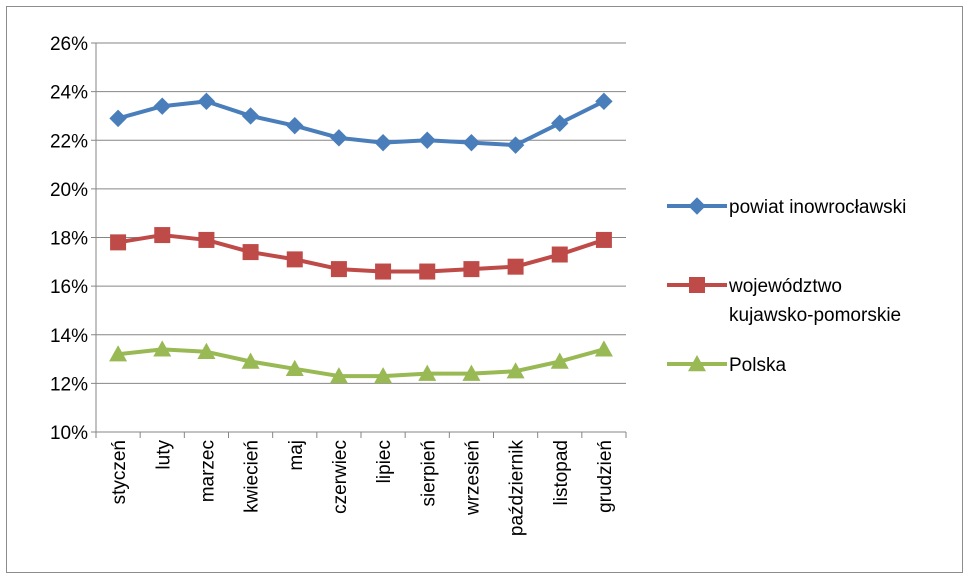 The image size is (971, 581). What do you see at coordinates (207, 471) in the screenshot?
I see `x-tick-label: marzec` at bounding box center [207, 471].